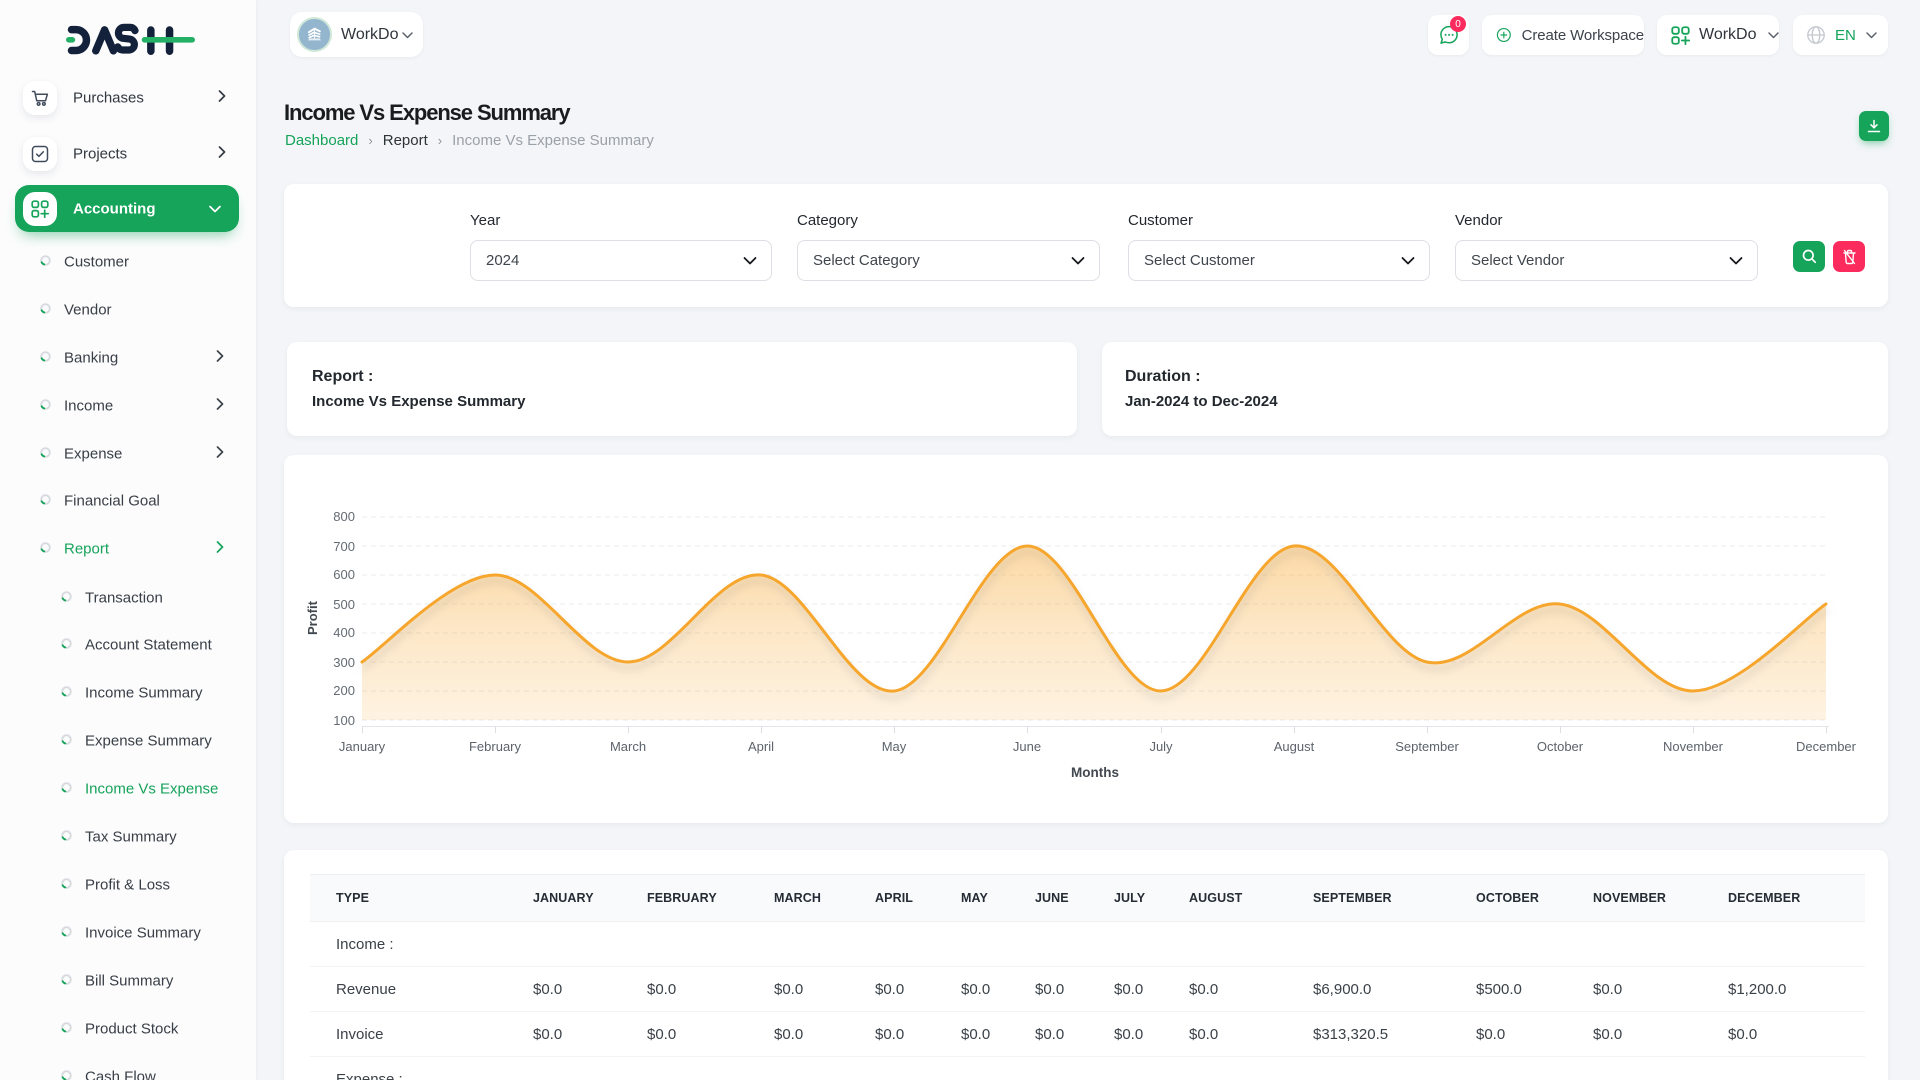  What do you see at coordinates (495, 746) in the screenshot?
I see `svg-text: February` at bounding box center [495, 746].